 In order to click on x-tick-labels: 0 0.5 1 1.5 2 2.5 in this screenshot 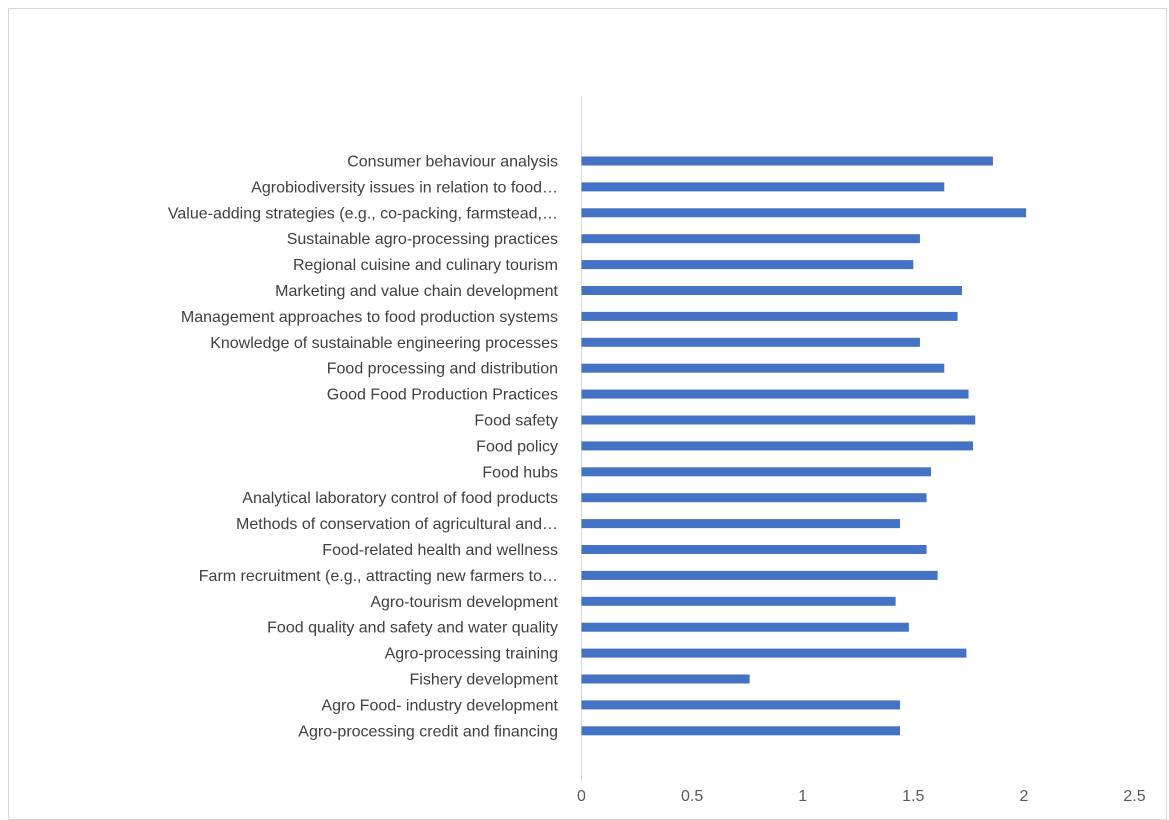, I will do `click(861, 796)`.